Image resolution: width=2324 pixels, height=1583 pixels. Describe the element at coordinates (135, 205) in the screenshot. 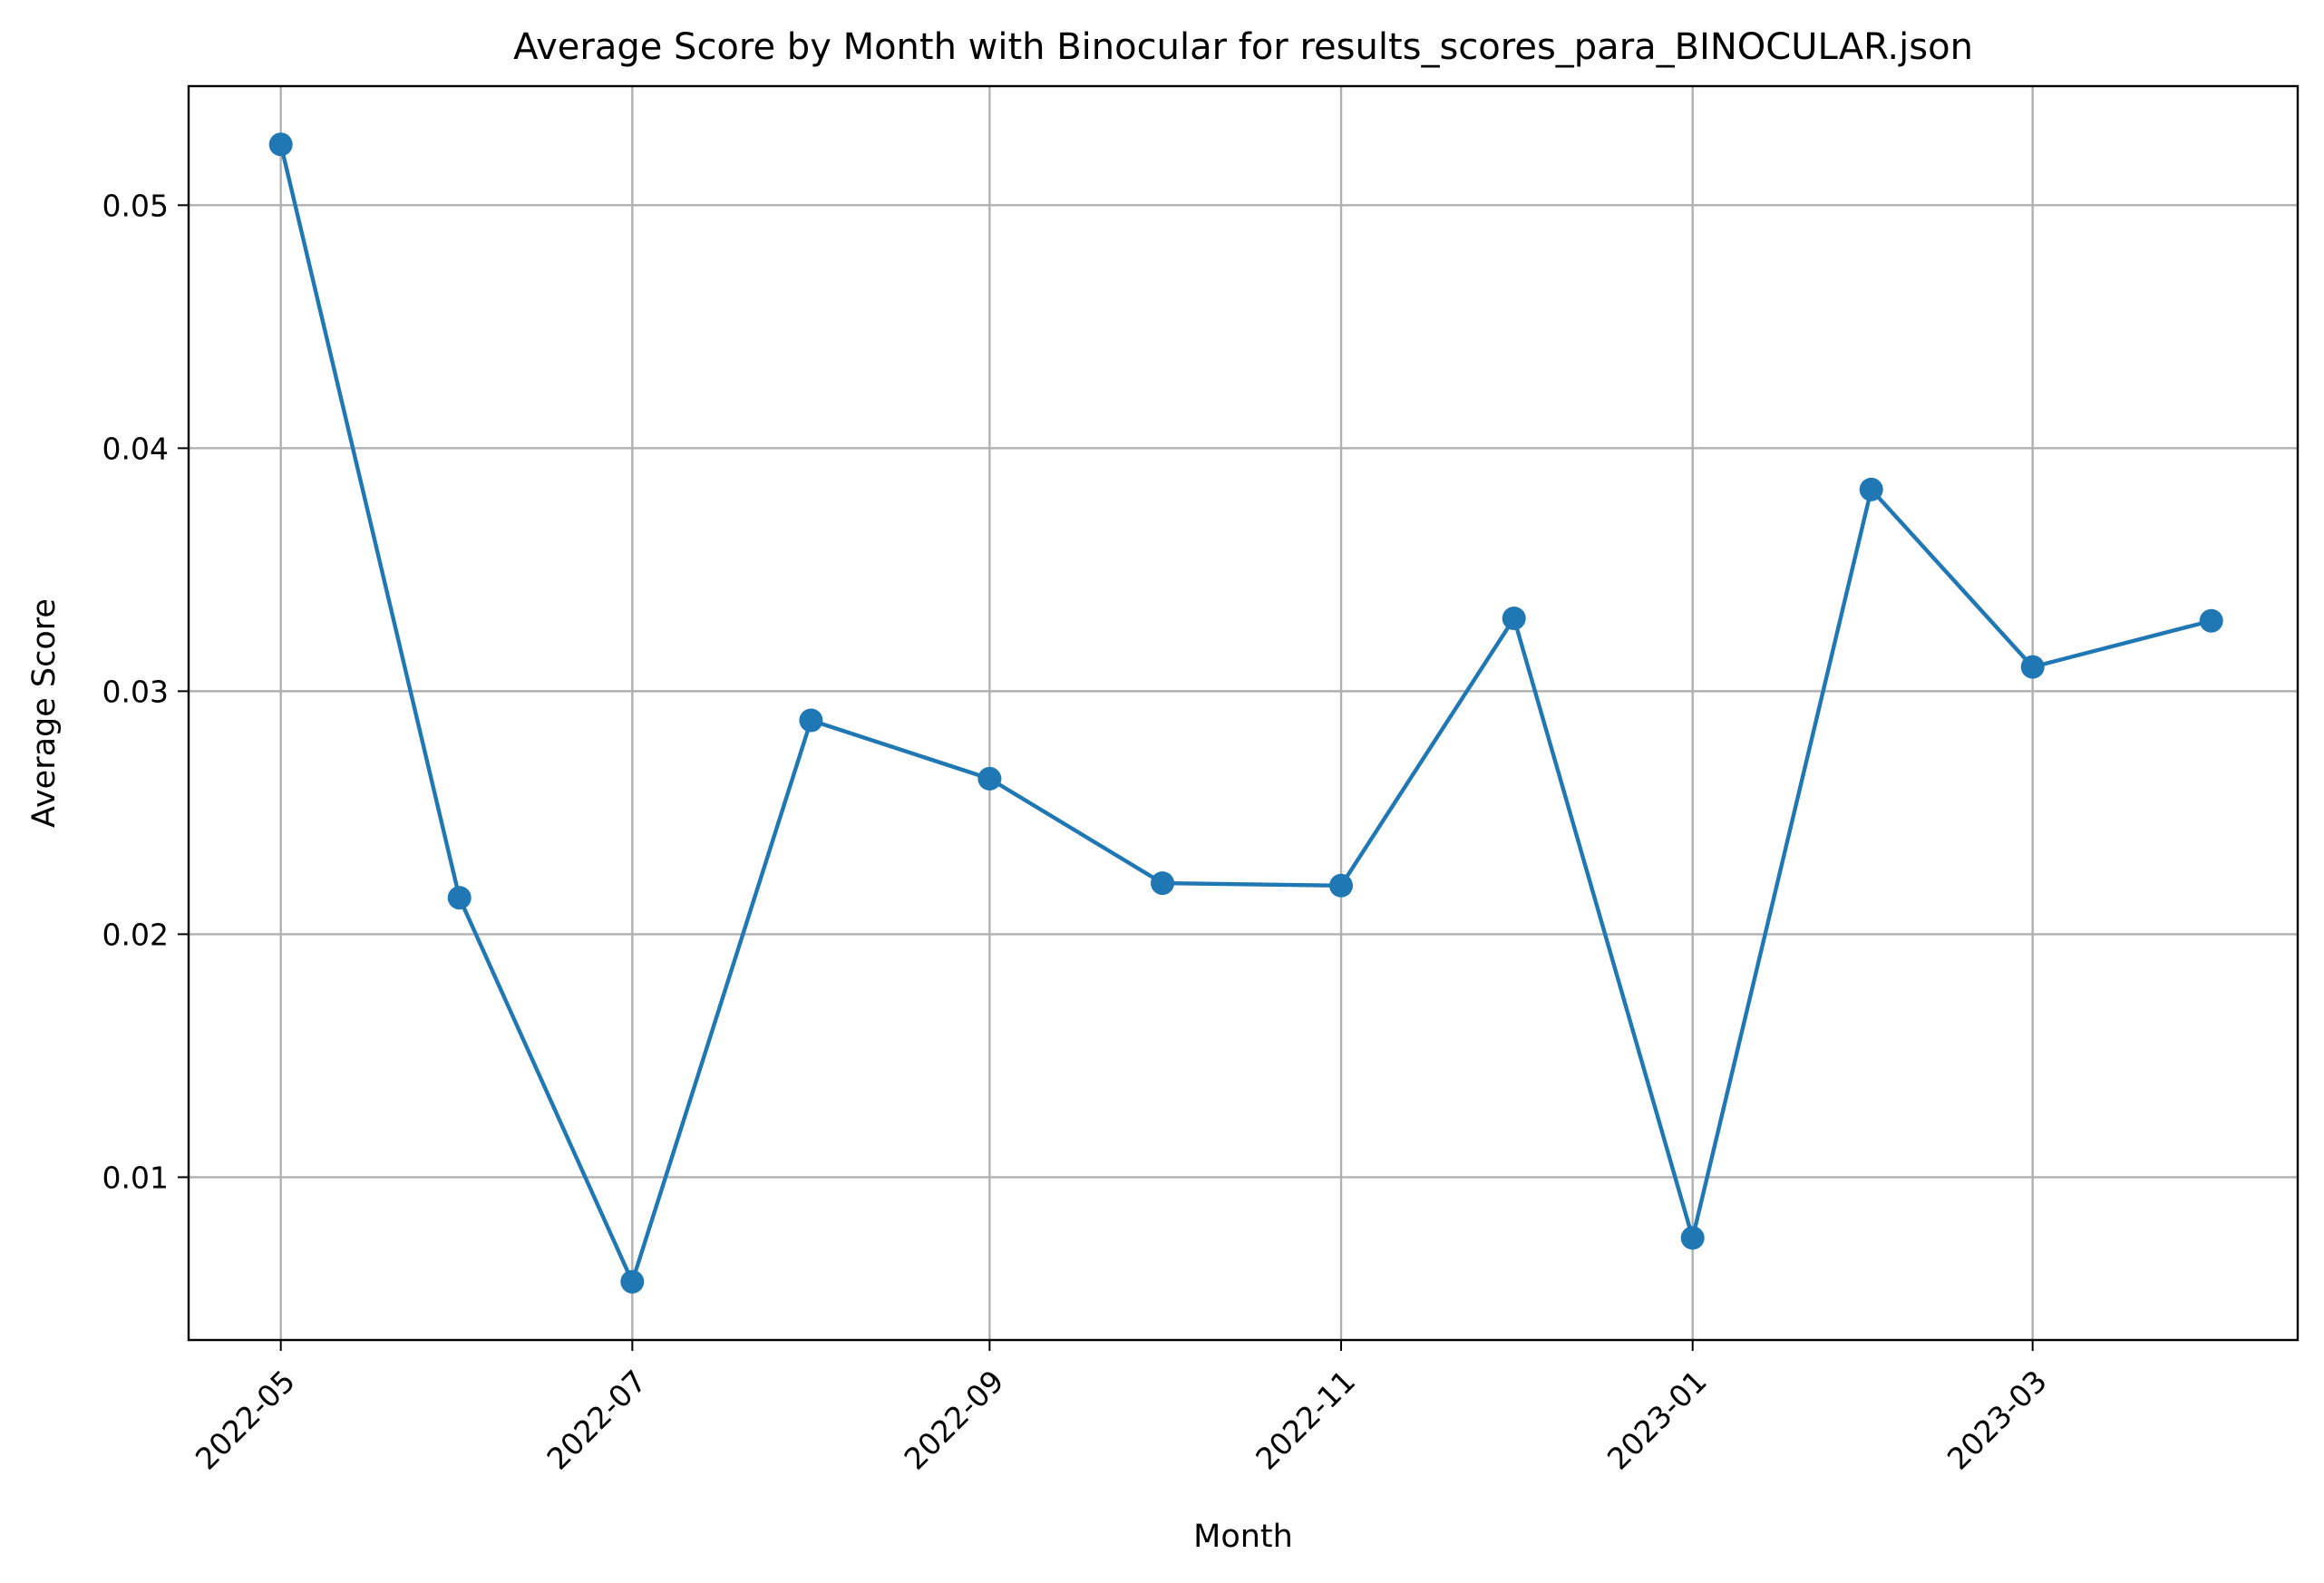

I see `y-tick-label: 0.05` at that location.